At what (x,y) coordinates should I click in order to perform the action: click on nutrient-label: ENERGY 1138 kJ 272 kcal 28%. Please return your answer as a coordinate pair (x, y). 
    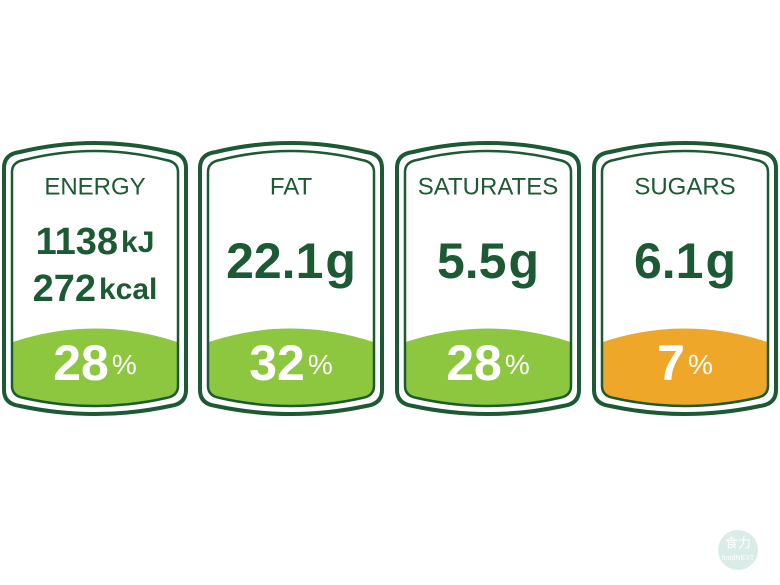
    Looking at the image, I should click on (94, 278).